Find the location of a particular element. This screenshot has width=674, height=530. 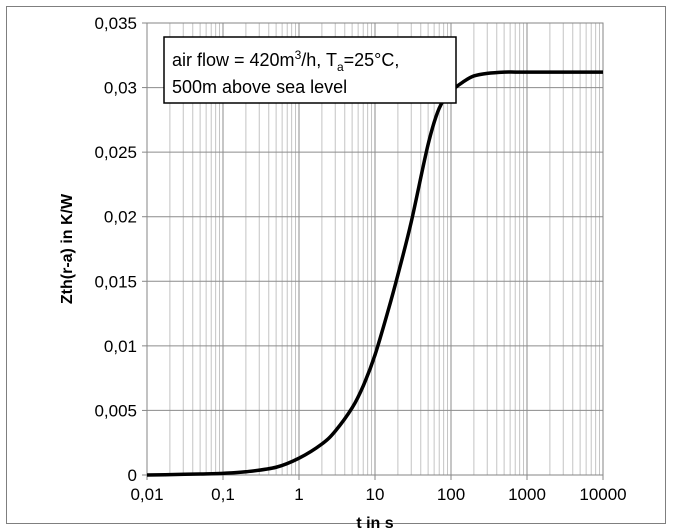

x-axis-title: t in s is located at coordinates (374, 522).